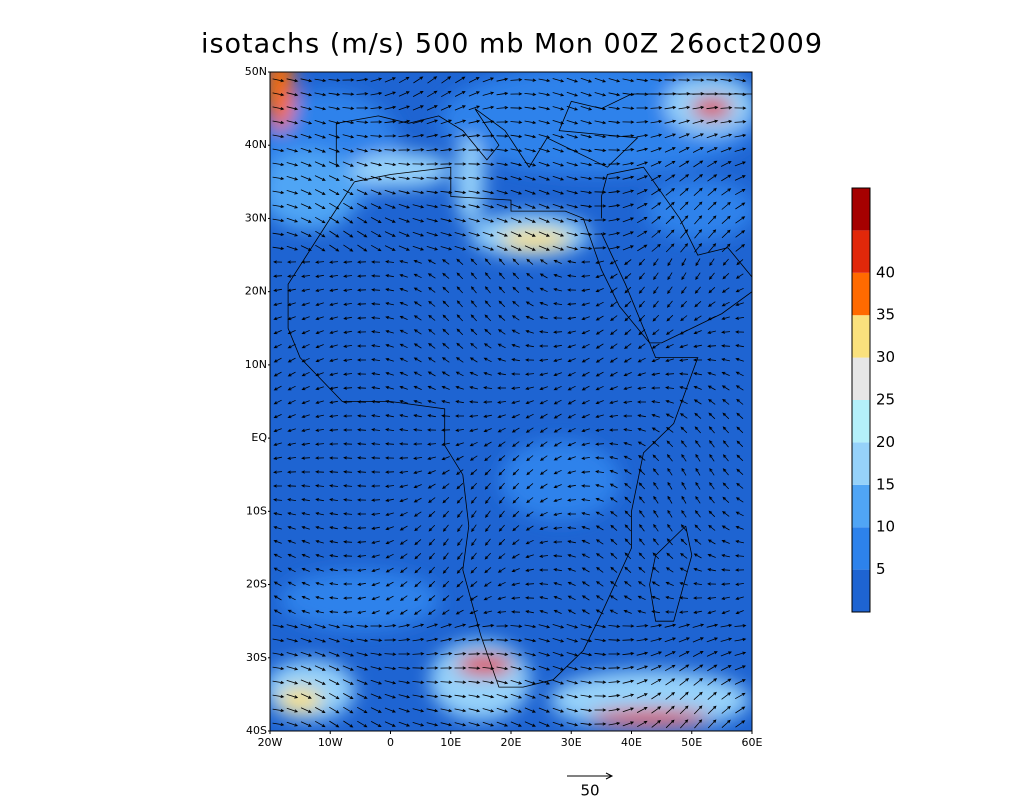 The height and width of the screenshot is (804, 1024). Describe the element at coordinates (885, 484) in the screenshot. I see `colorbar-label: 15` at that location.